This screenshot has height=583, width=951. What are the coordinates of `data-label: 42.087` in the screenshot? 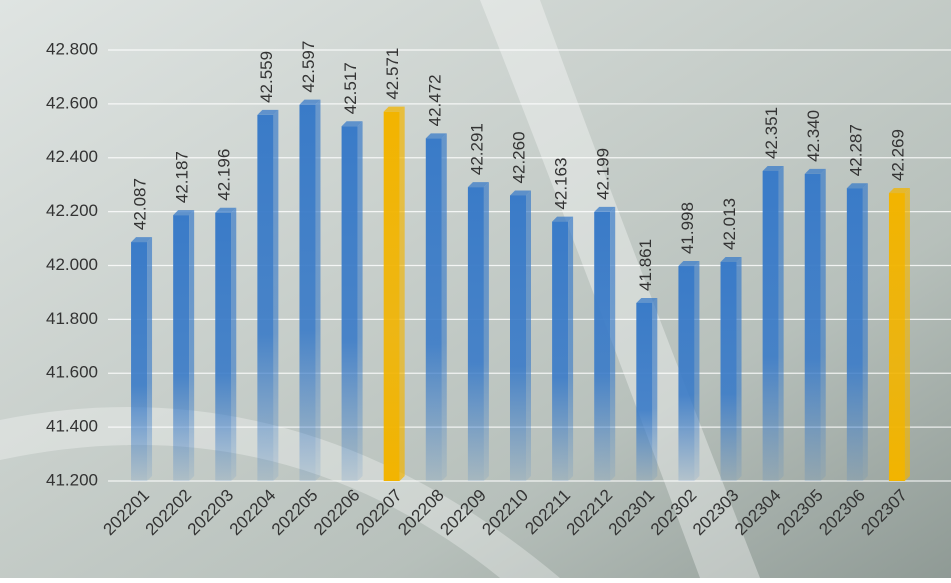 It's located at (140, 204).